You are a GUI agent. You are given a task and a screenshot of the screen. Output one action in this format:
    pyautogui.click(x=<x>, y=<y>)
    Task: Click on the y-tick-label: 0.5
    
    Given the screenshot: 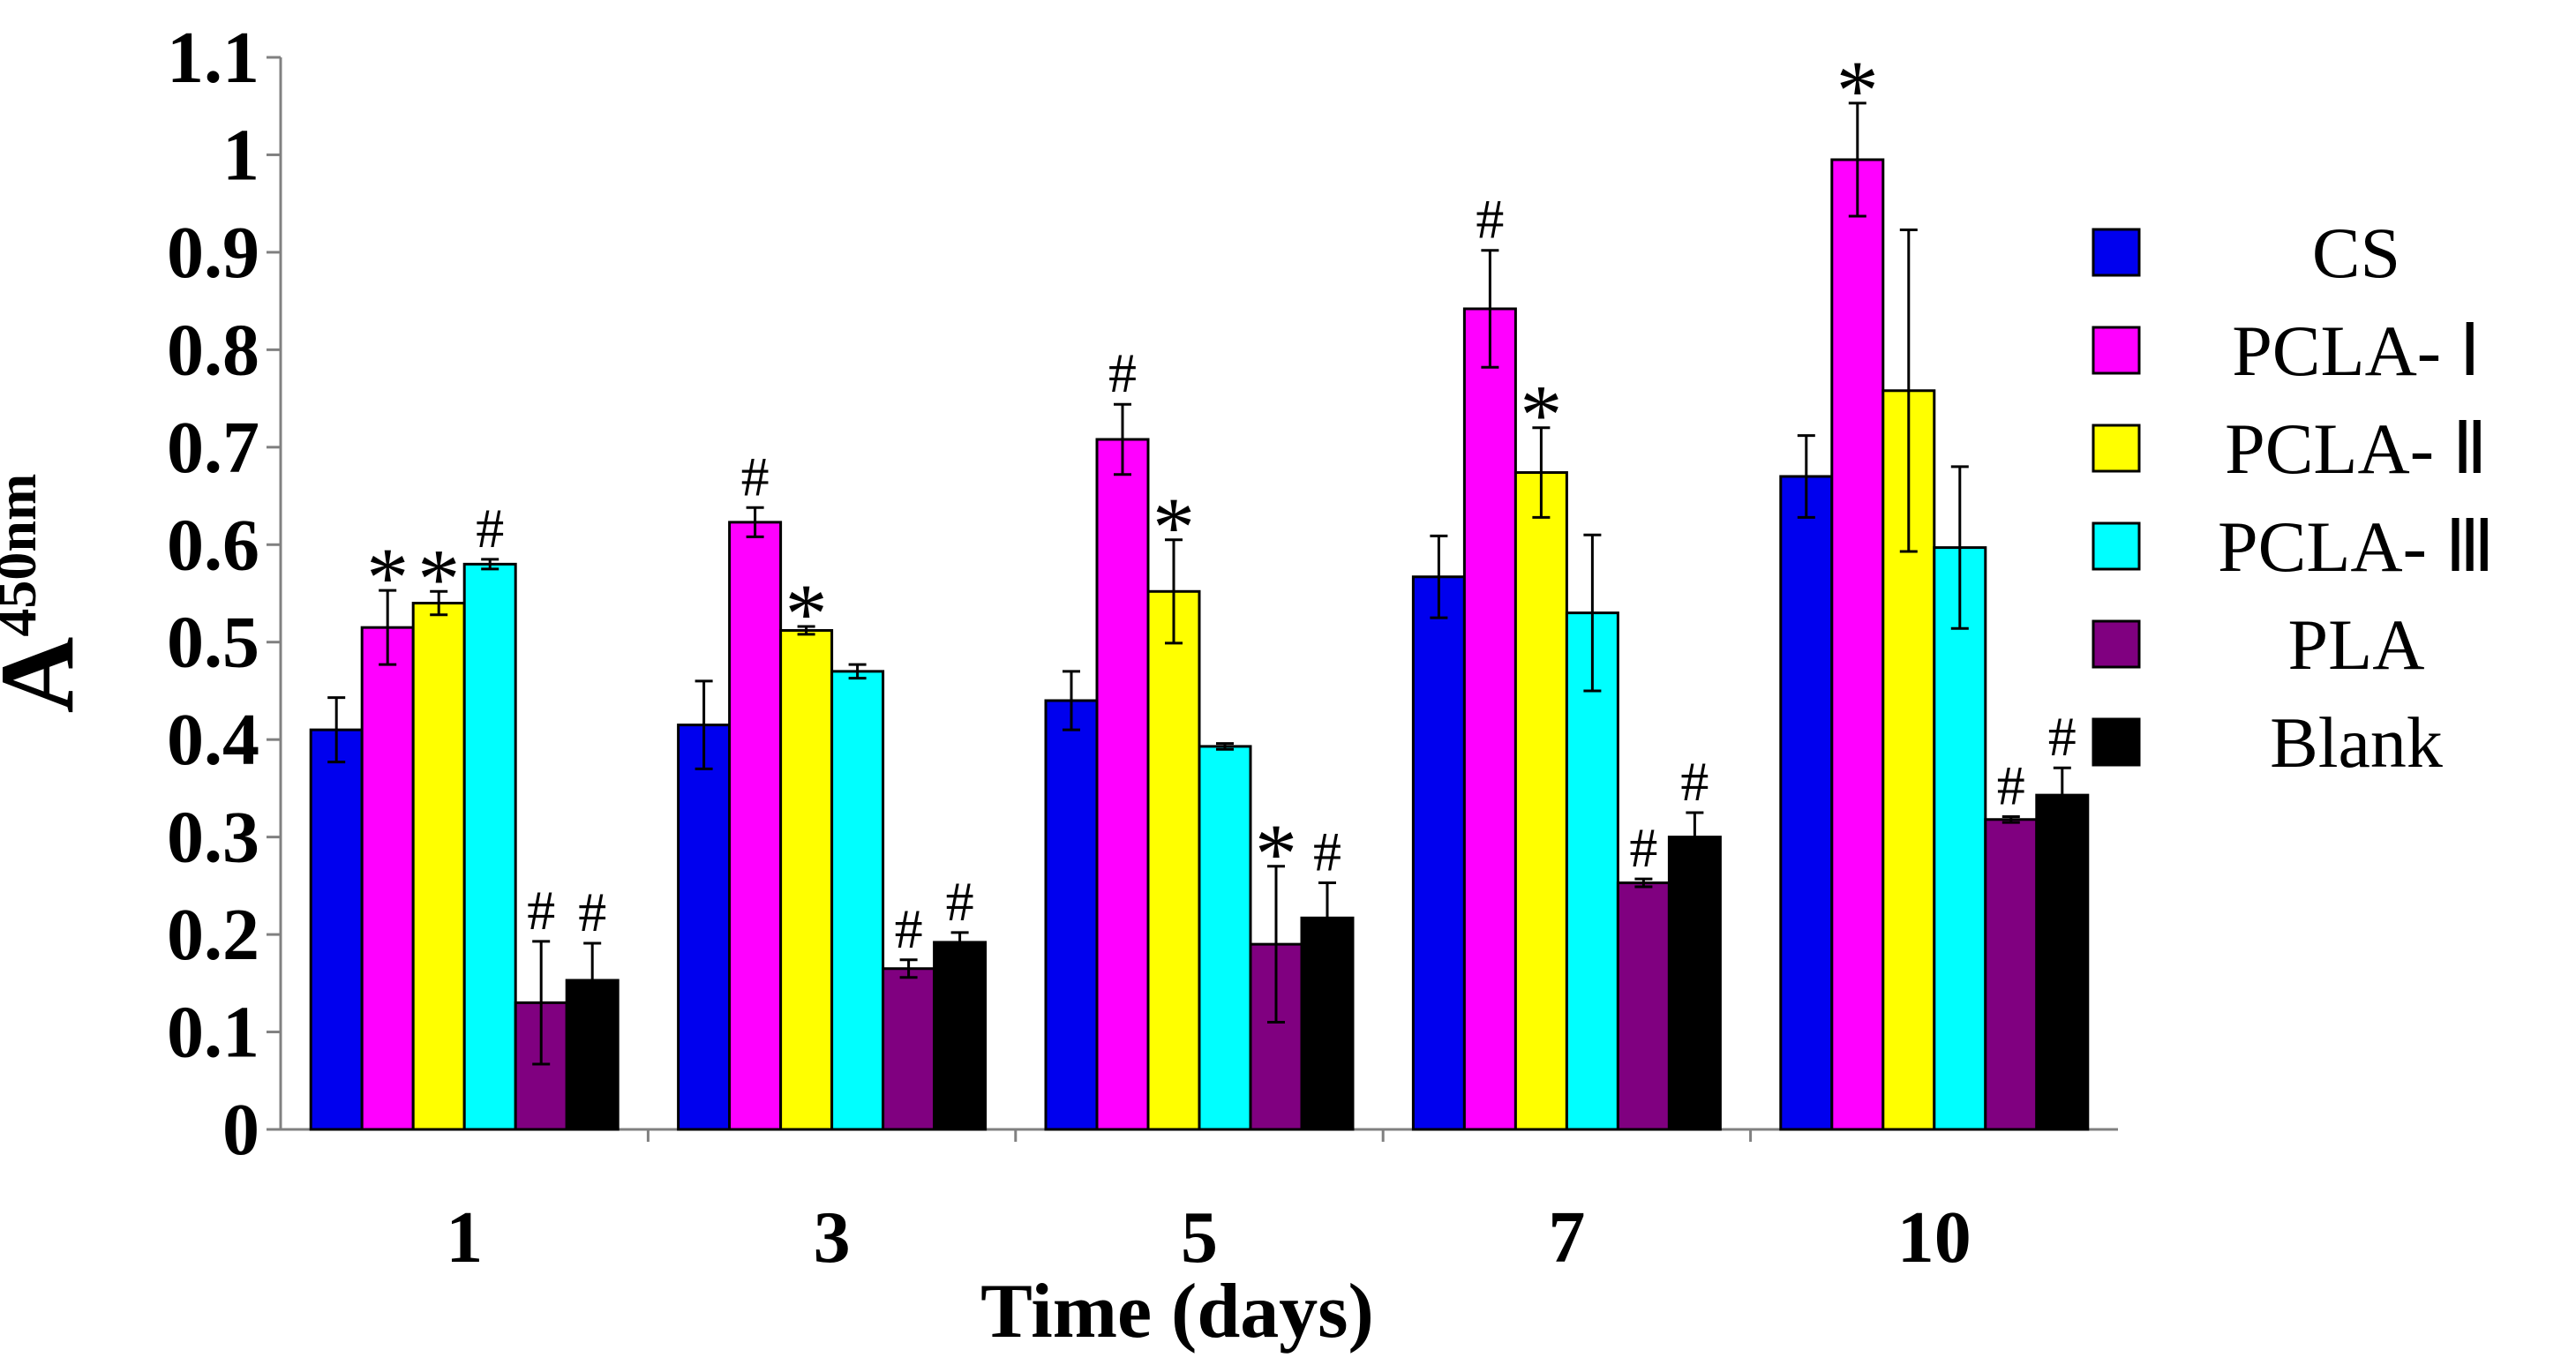 What is the action you would take?
    pyautogui.click(x=213, y=643)
    